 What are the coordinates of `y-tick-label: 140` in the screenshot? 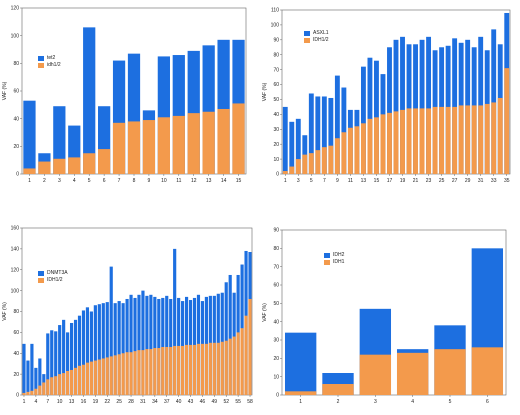 It's located at (15, 250).